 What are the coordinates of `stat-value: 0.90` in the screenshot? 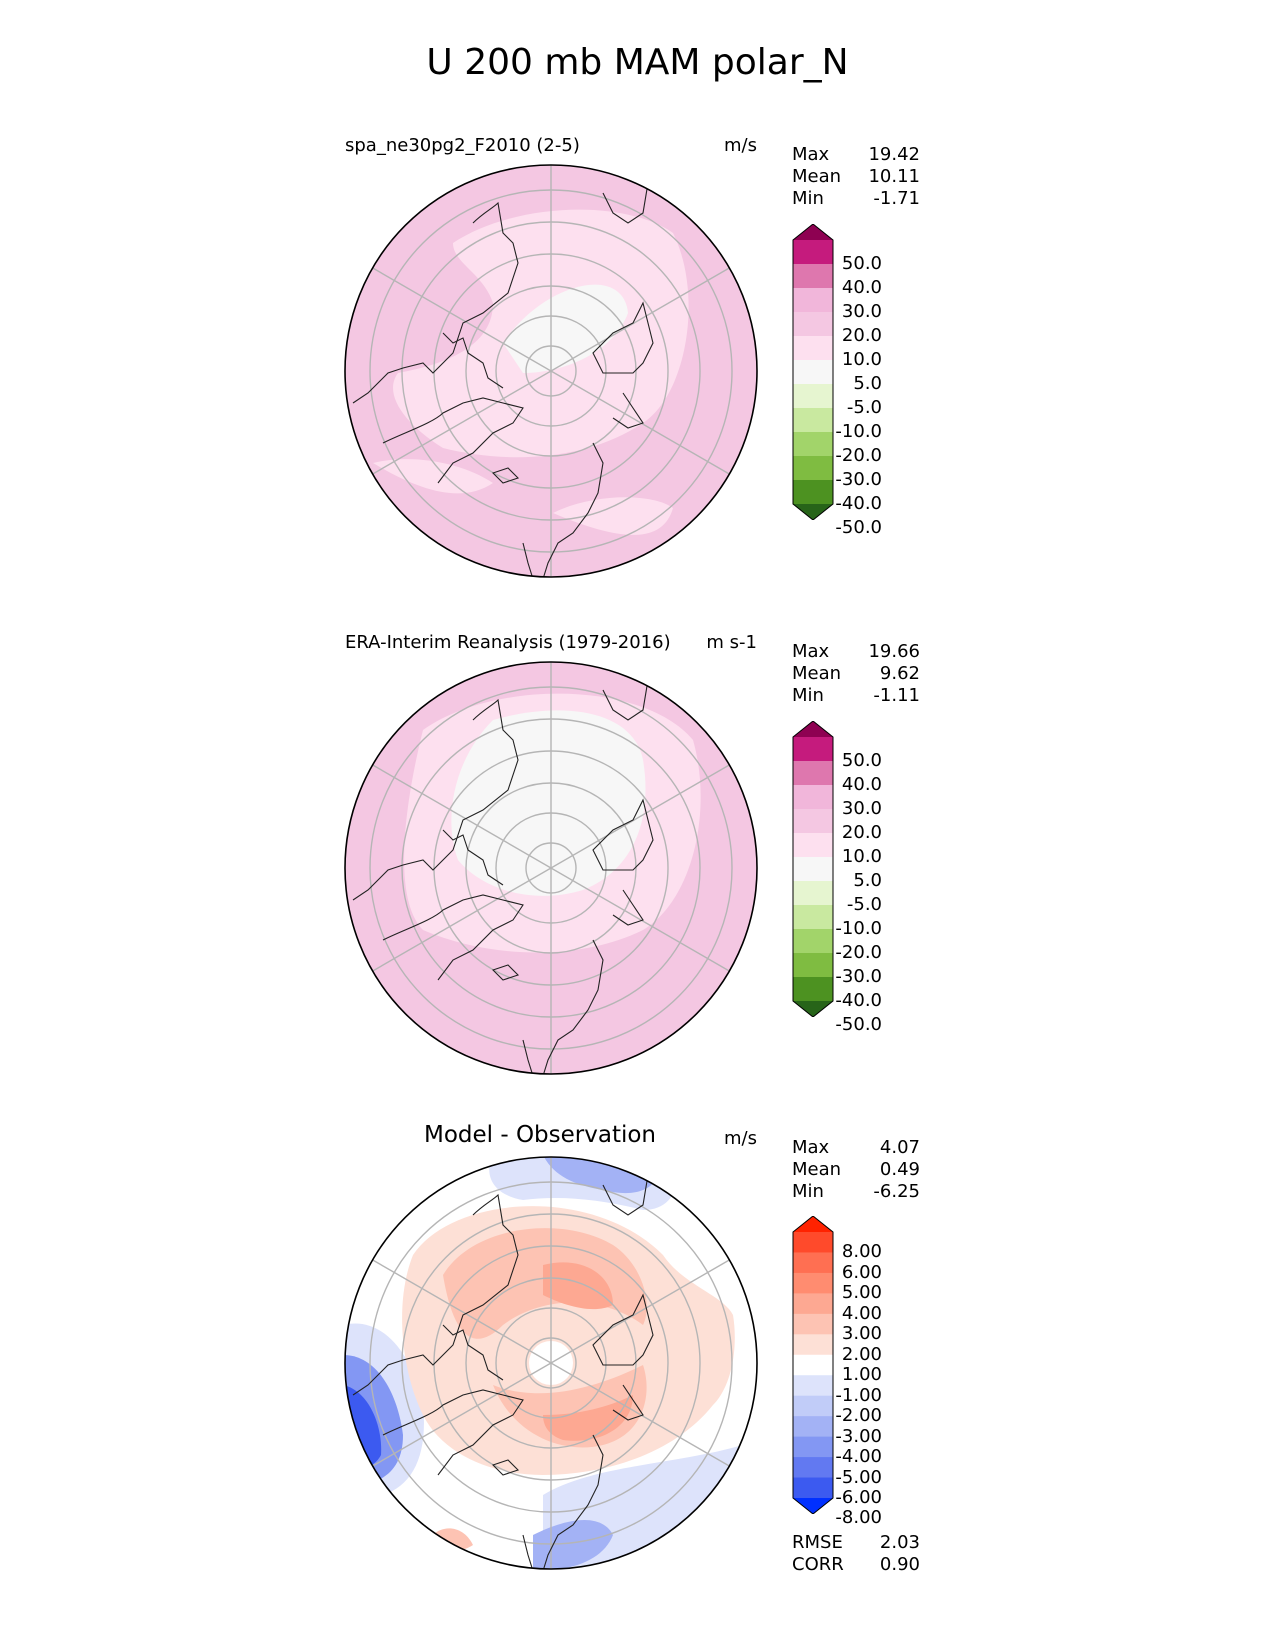 It's located at (899, 1564).